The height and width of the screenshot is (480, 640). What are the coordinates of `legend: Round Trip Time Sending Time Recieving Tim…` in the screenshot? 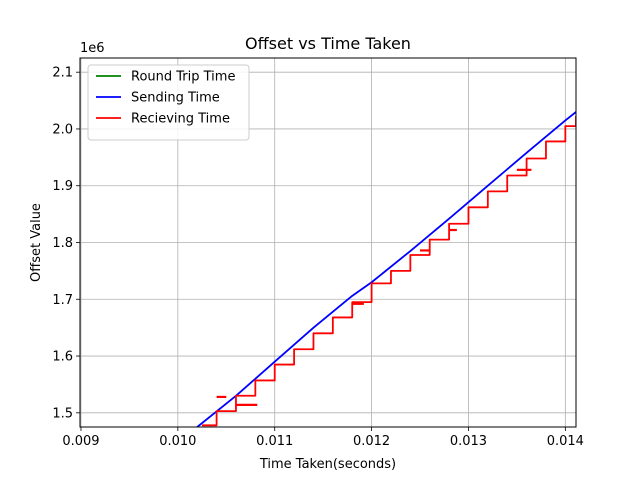 It's located at (168, 102).